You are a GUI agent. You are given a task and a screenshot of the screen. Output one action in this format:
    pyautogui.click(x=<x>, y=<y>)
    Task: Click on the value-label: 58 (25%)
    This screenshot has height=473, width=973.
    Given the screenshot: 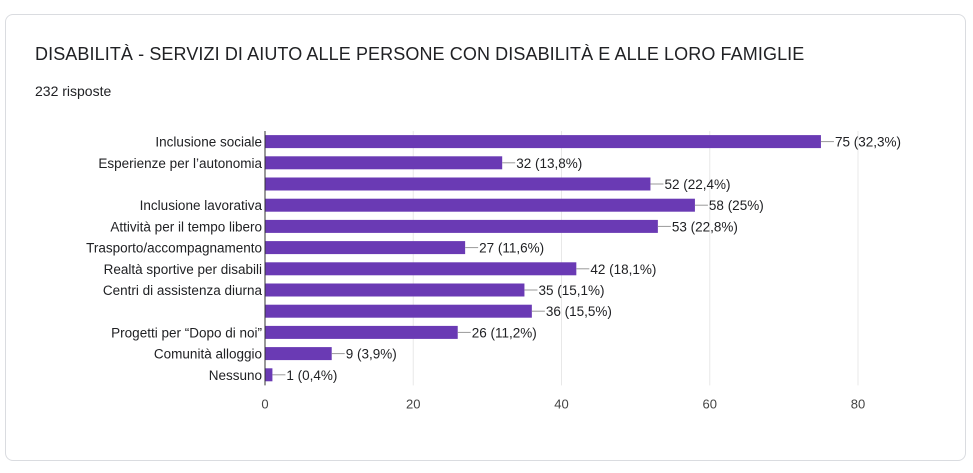 What is the action you would take?
    pyautogui.click(x=736, y=205)
    